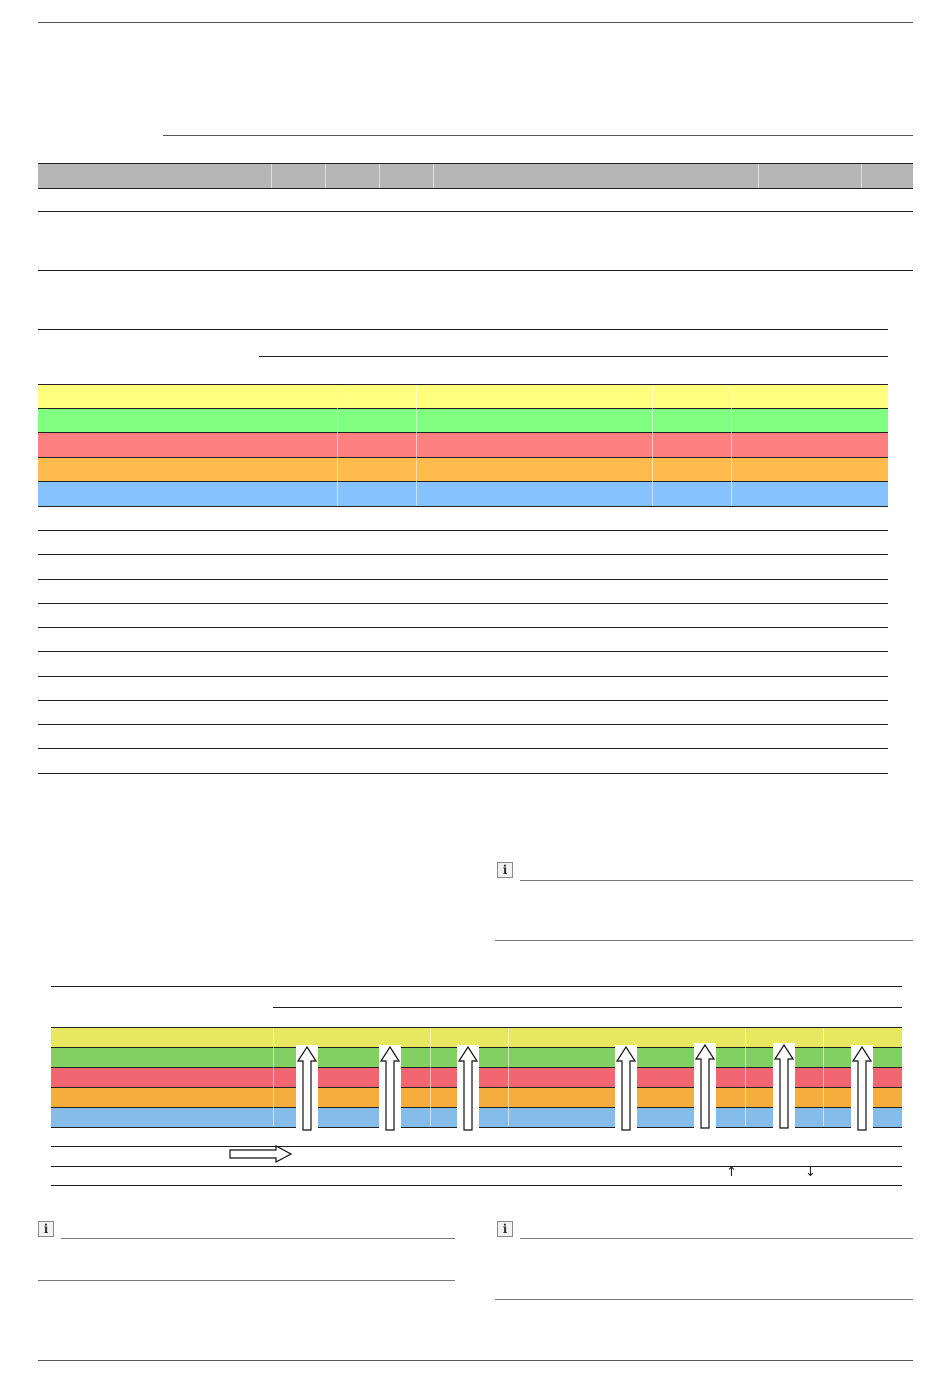  I want to click on small-down-arrow-icon: ↓, so click(810, 1172).